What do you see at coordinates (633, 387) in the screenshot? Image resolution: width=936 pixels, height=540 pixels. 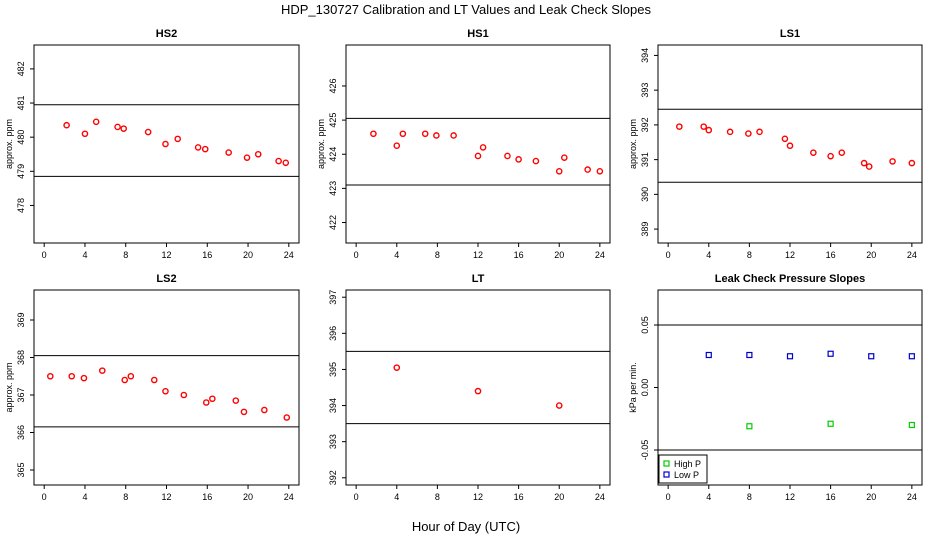 I see `y-axis-label: kPa per min.` at bounding box center [633, 387].